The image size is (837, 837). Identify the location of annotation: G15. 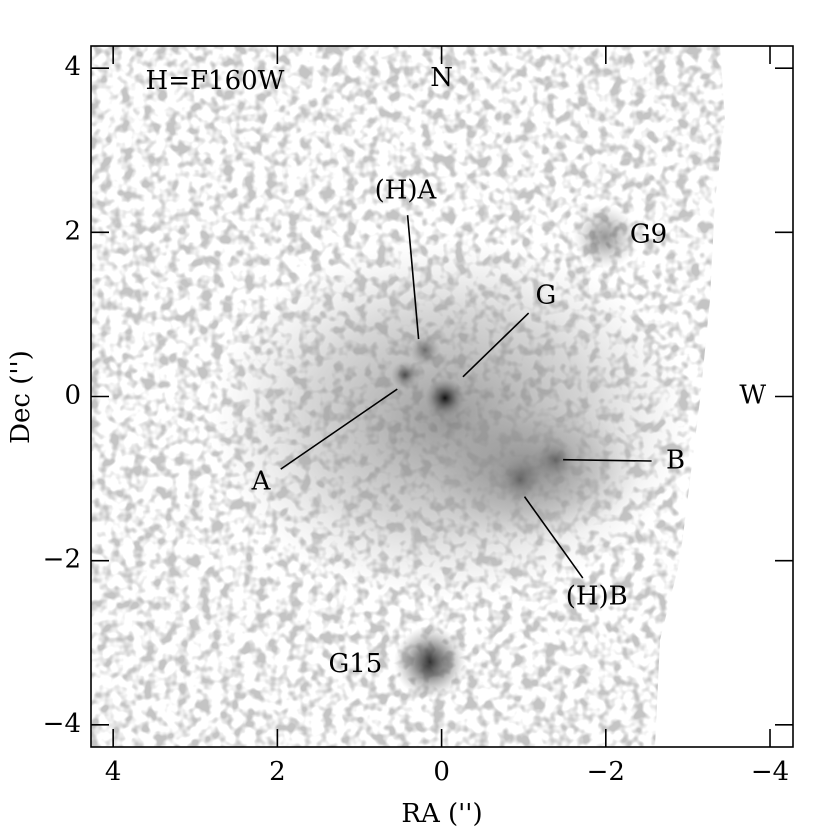
(355, 664).